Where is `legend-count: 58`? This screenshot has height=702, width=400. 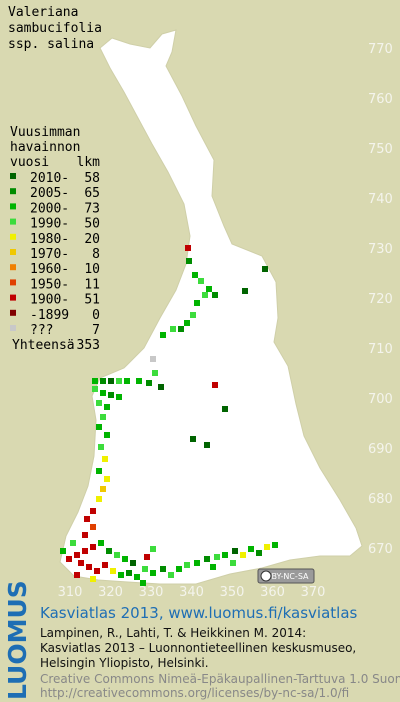
legend-count: 58 is located at coordinates (92, 178).